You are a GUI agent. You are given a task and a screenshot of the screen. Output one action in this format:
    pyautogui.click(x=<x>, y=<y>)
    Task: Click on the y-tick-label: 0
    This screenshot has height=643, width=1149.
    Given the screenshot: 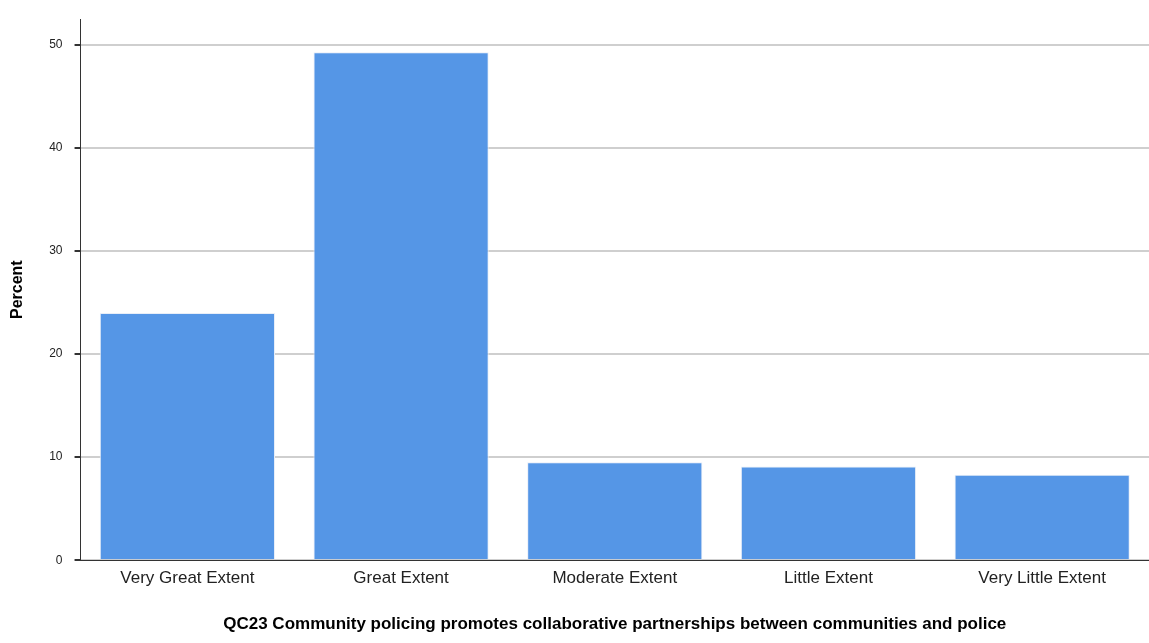 What is the action you would take?
    pyautogui.click(x=59, y=559)
    